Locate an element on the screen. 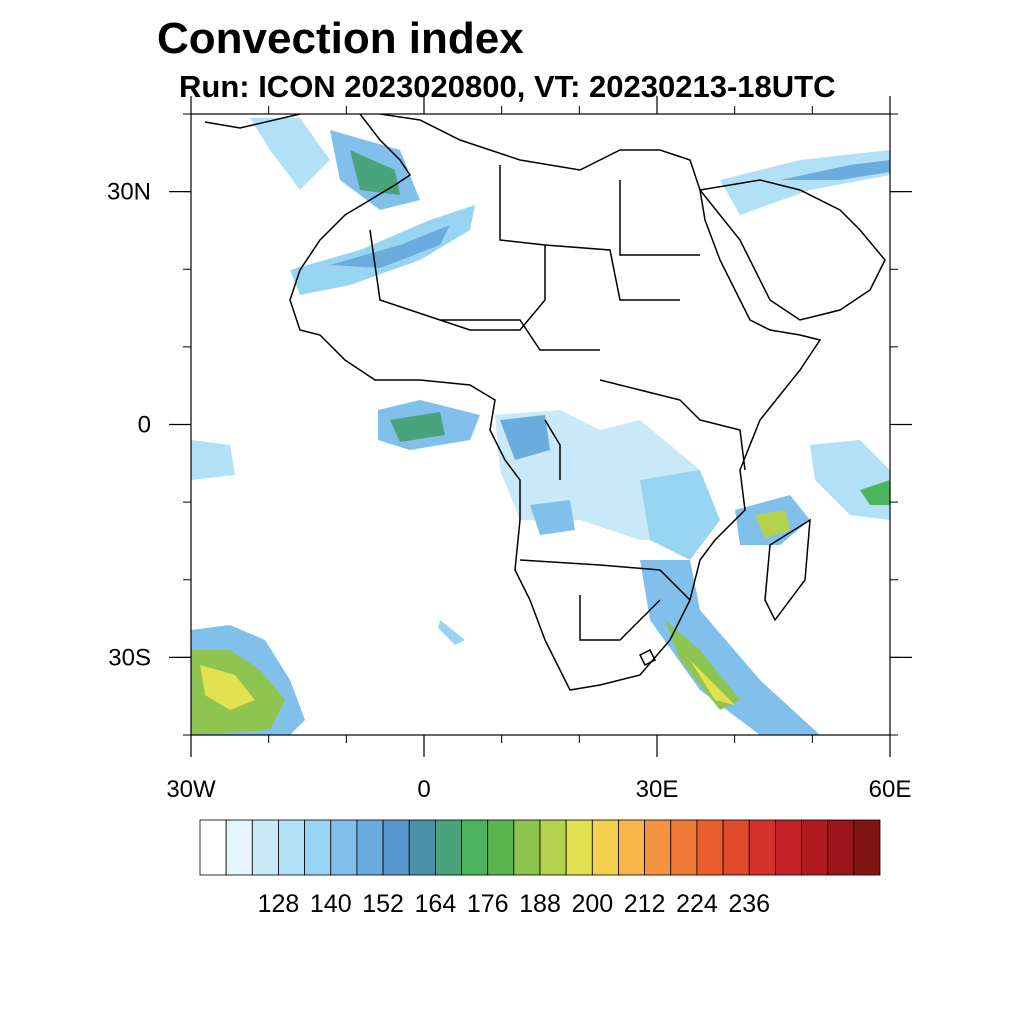  y-tick-label: 30S is located at coordinates (129, 657).